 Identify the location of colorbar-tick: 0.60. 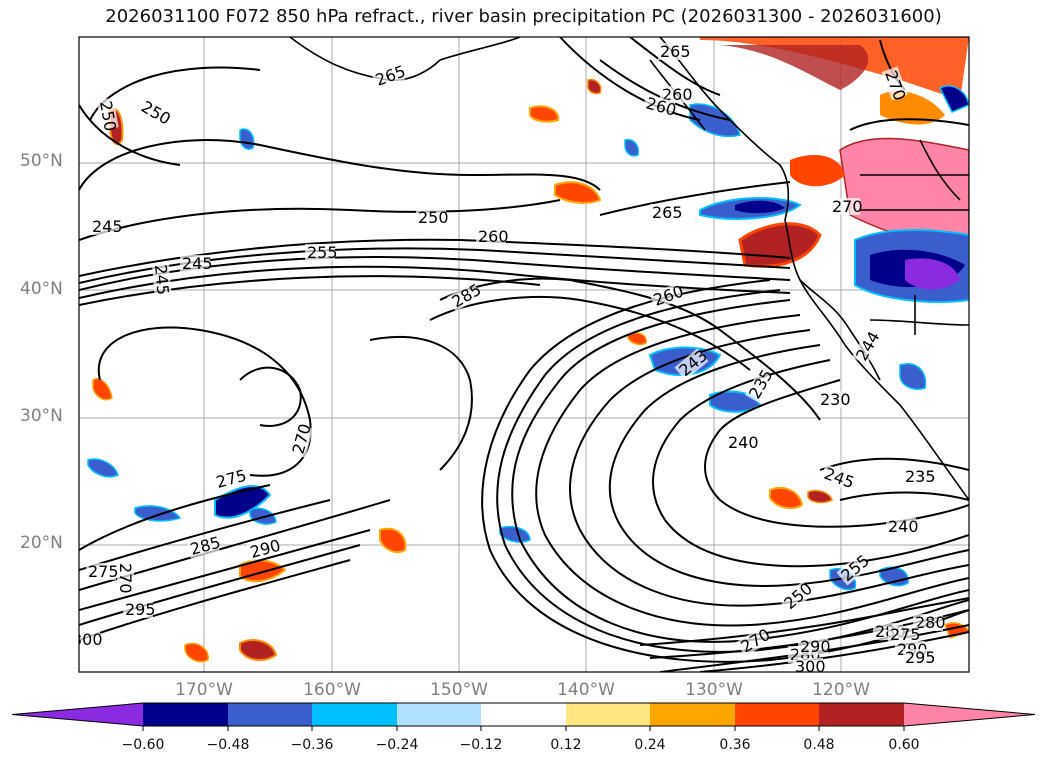
(904, 745).